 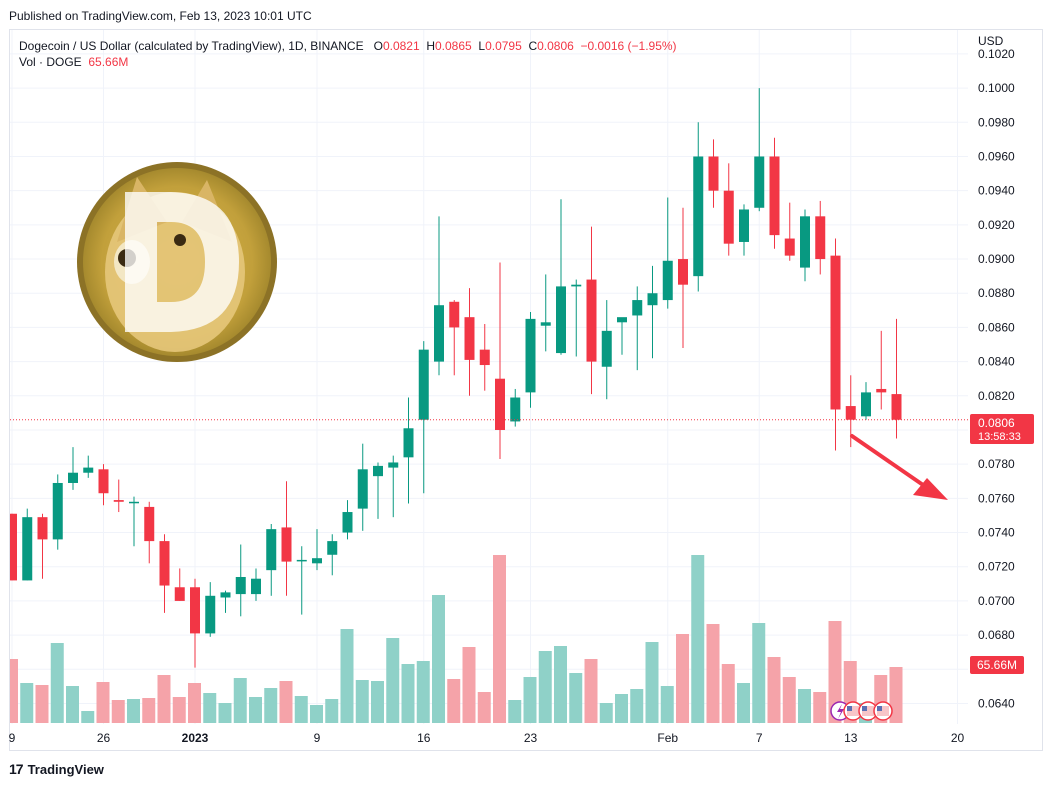 What do you see at coordinates (861, 711) in the screenshot?
I see `event-flags` at bounding box center [861, 711].